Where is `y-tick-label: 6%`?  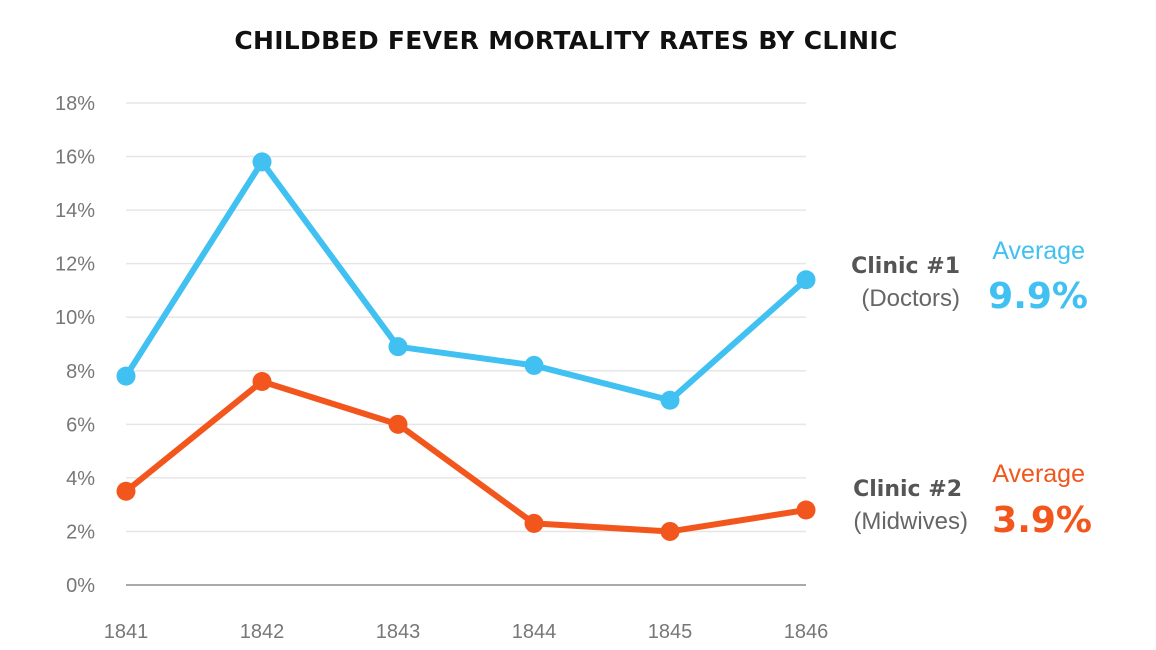 y-tick-label: 6% is located at coordinates (80, 425).